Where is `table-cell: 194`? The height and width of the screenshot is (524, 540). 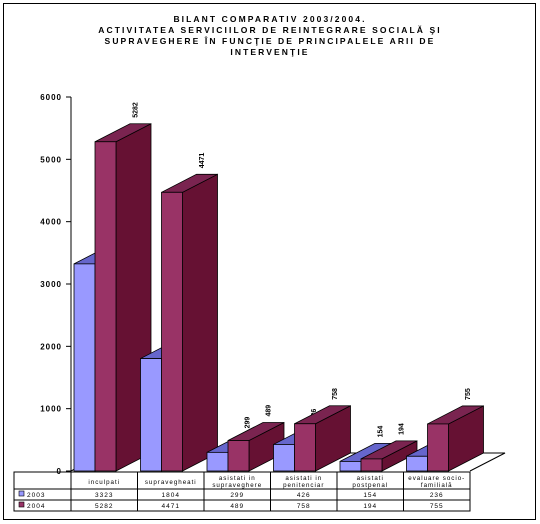
table-cell: 194 is located at coordinates (370, 506).